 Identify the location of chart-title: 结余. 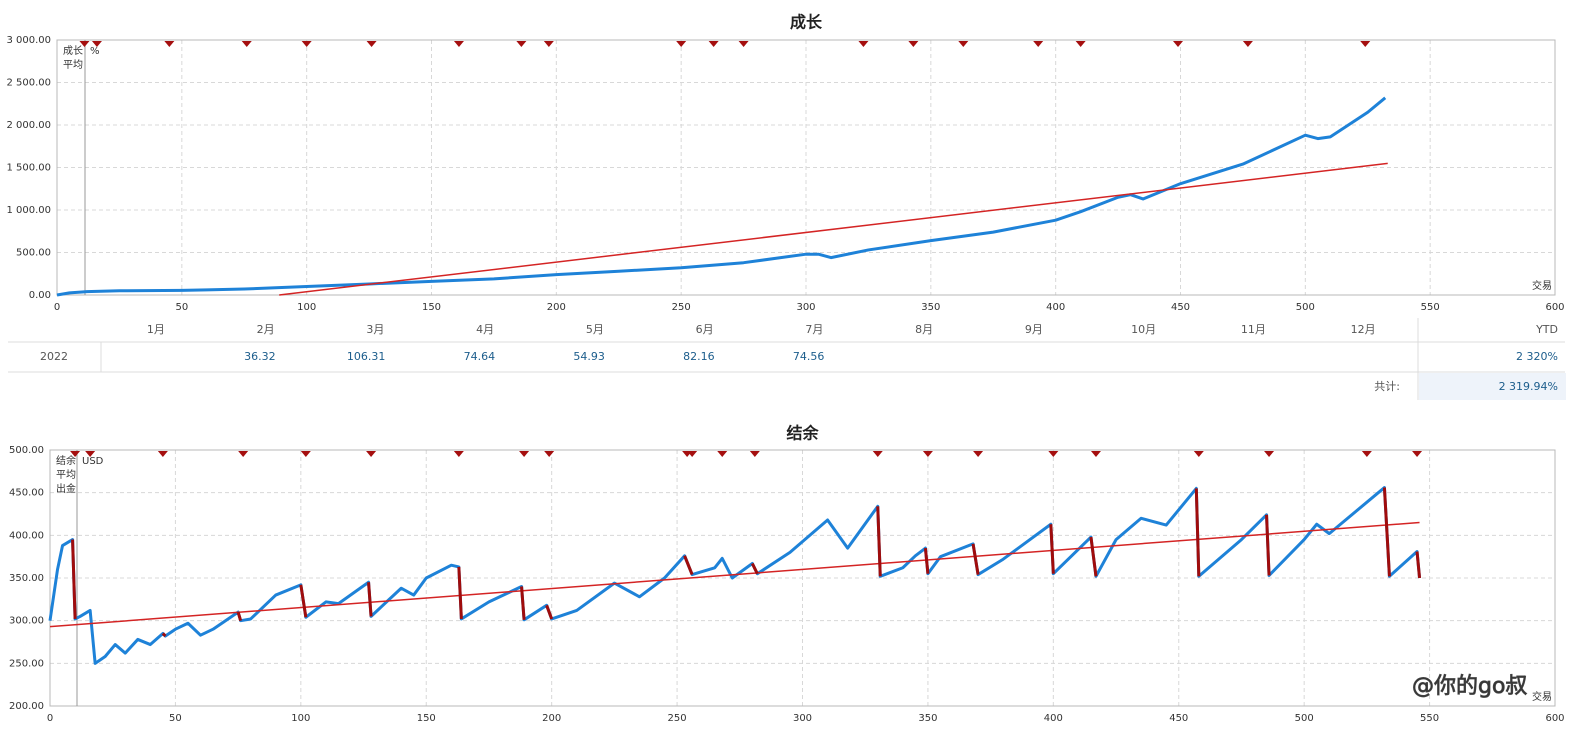
(802, 433).